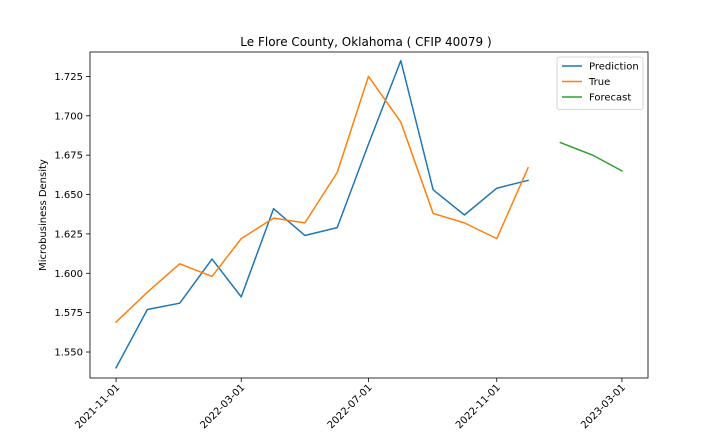 Image resolution: width=720 pixels, height=432 pixels. I want to click on legend-label-prediction: Prediction, so click(614, 67).